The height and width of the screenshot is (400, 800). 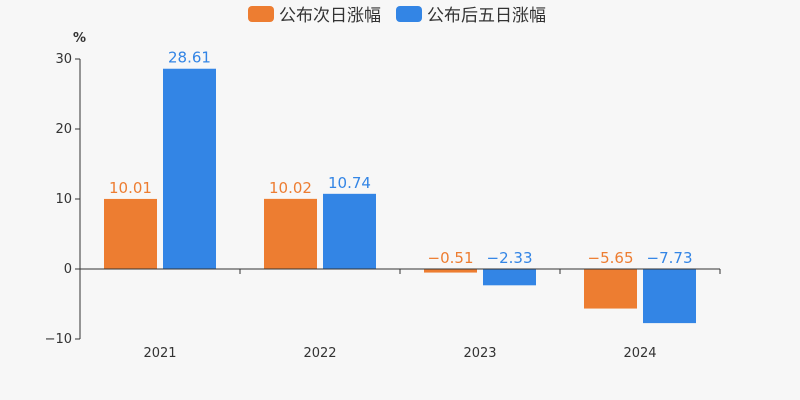 I want to click on y-axis-ticks: 30 20 10 0 −10, so click(x=62, y=199).